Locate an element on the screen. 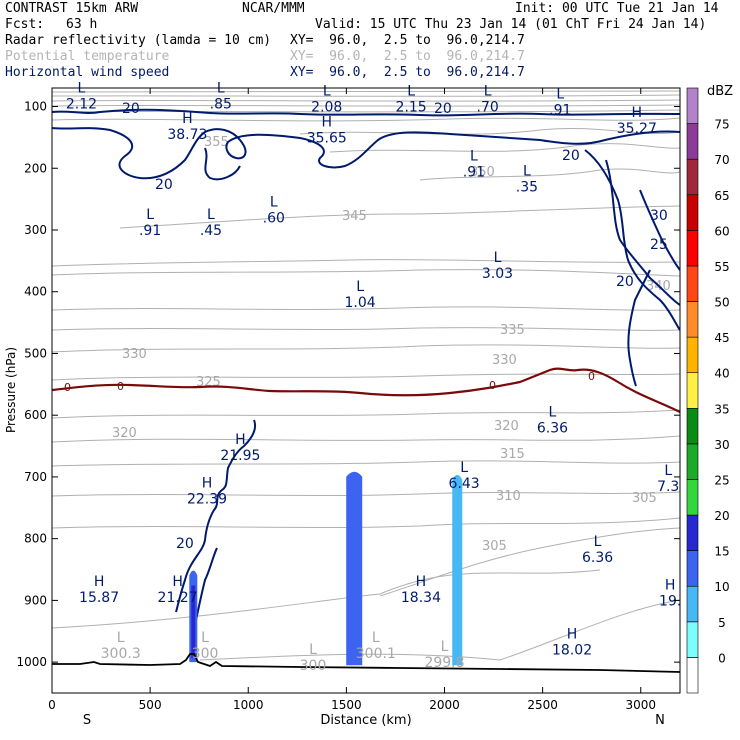  x-tick-label: 500 is located at coordinates (150, 705).